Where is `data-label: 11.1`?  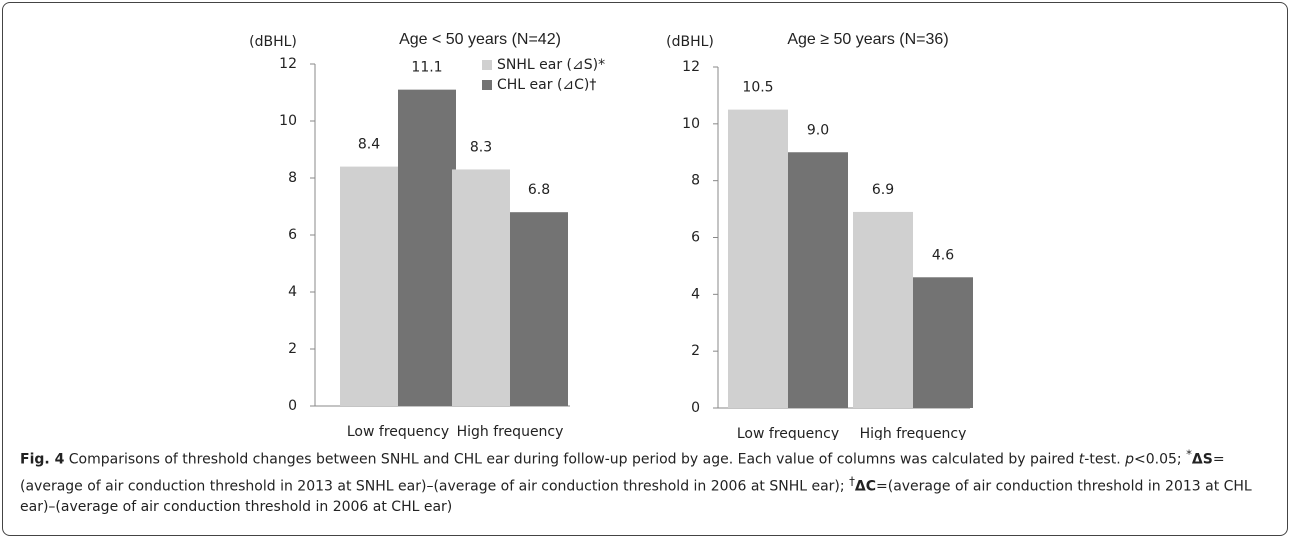
data-label: 11.1 is located at coordinates (426, 68).